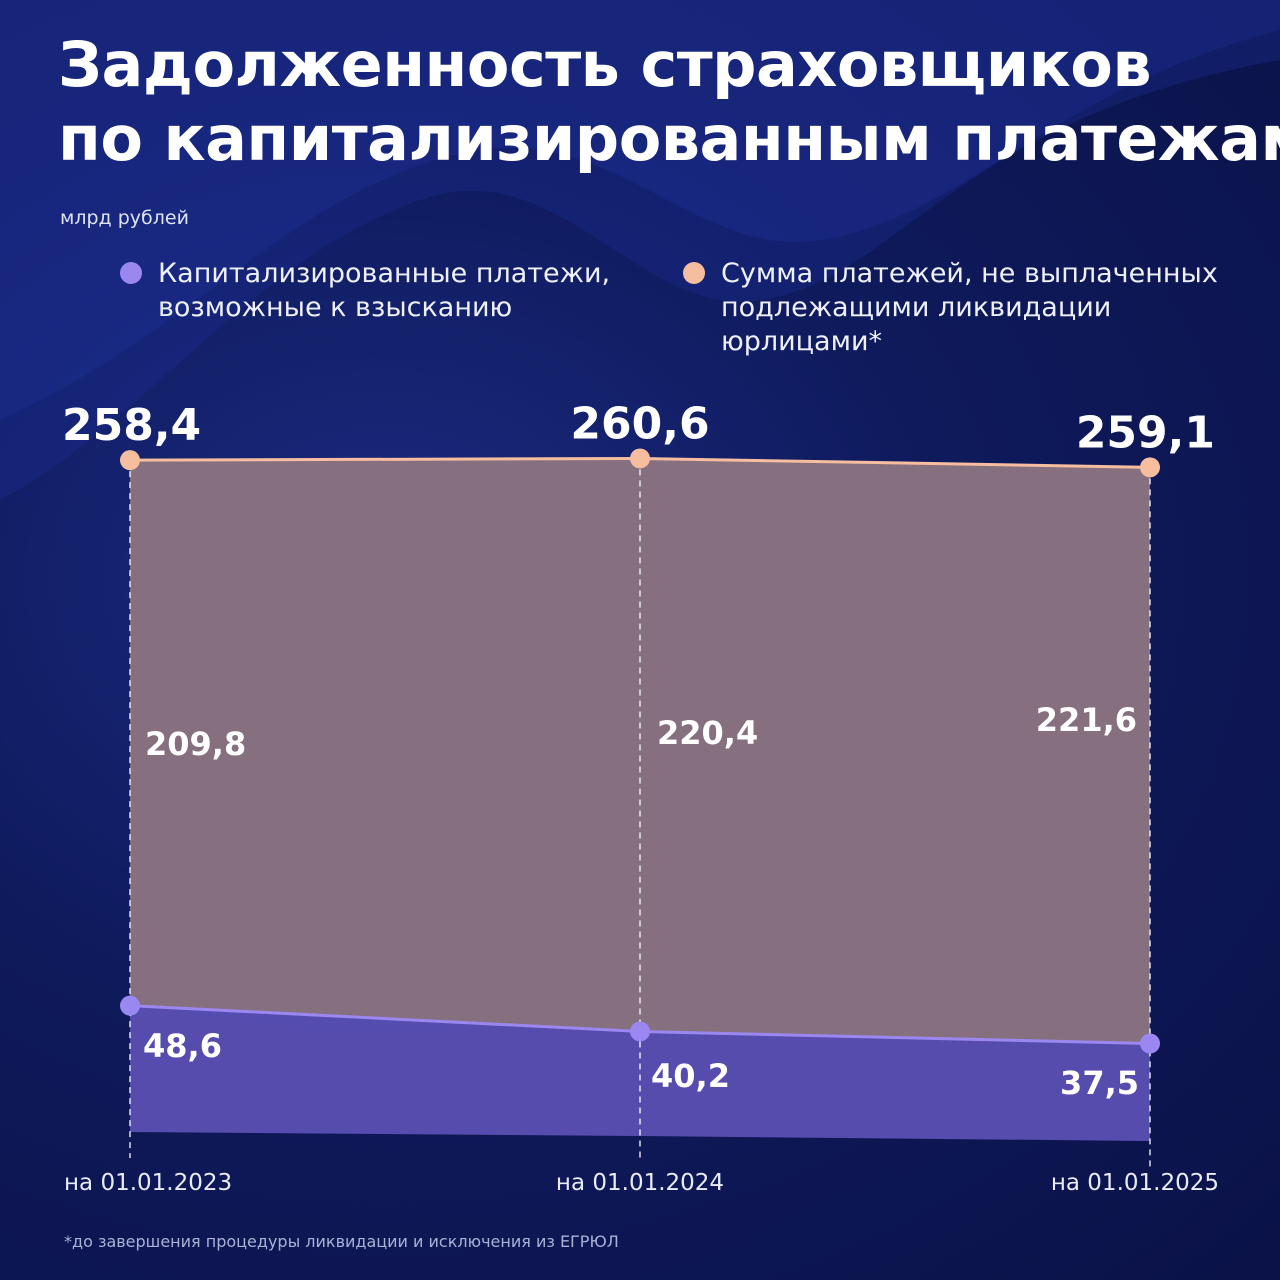 The image size is (1280, 1280). Describe the element at coordinates (605, 64) in the screenshot. I see `title-line-1: Задолженность страховщиков` at that location.